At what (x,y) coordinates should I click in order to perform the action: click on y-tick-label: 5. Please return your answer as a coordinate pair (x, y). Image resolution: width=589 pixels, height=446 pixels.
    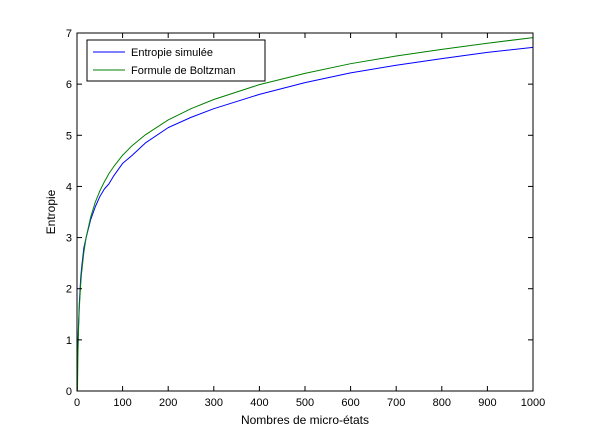
    Looking at the image, I should click on (69, 136).